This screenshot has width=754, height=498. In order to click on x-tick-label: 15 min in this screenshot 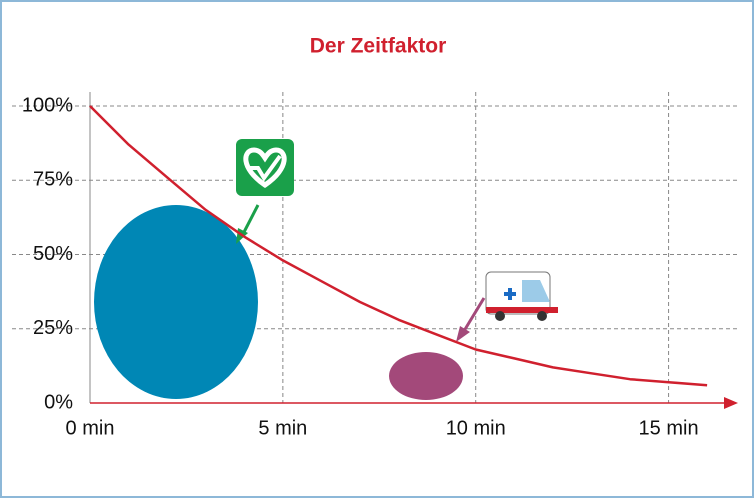, I will do `click(669, 428)`.